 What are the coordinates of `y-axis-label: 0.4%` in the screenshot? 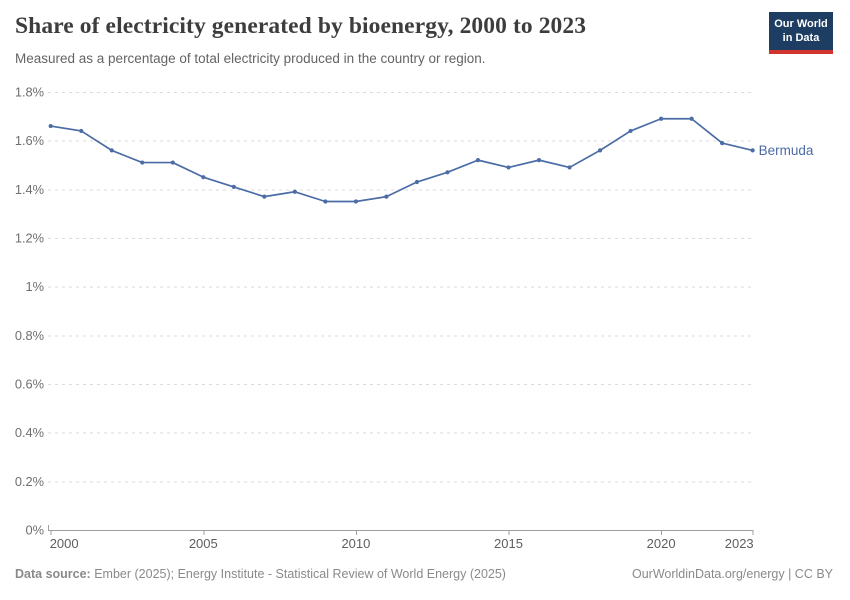 It's located at (29, 432).